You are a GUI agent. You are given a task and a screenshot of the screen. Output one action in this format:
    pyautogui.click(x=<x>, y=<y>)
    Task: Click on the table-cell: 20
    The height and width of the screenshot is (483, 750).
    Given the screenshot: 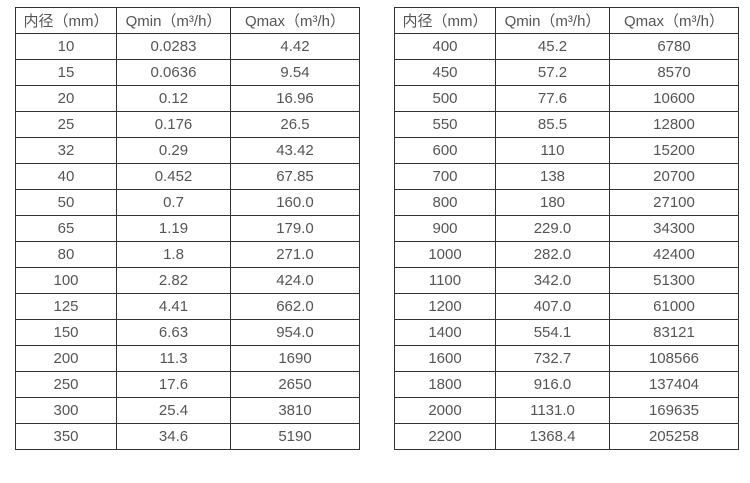 What is the action you would take?
    pyautogui.click(x=66, y=98)
    